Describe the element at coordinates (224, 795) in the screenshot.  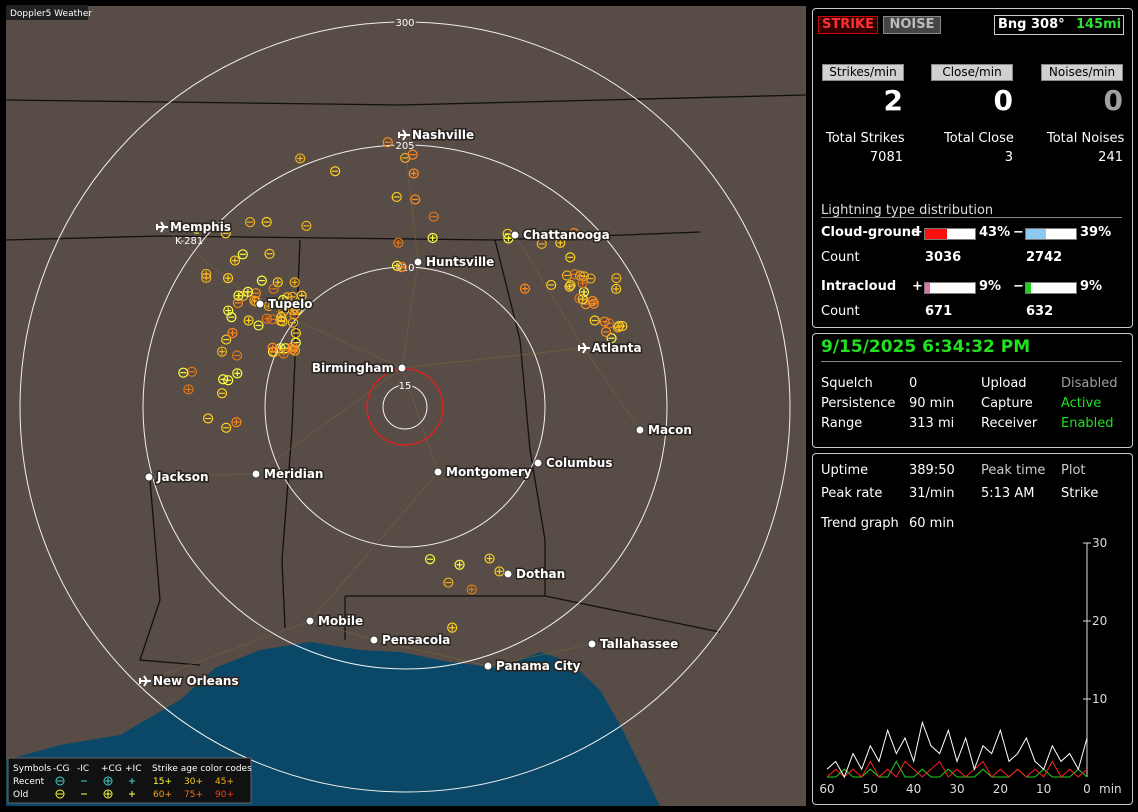
I see `legend-age: 90+` at that location.